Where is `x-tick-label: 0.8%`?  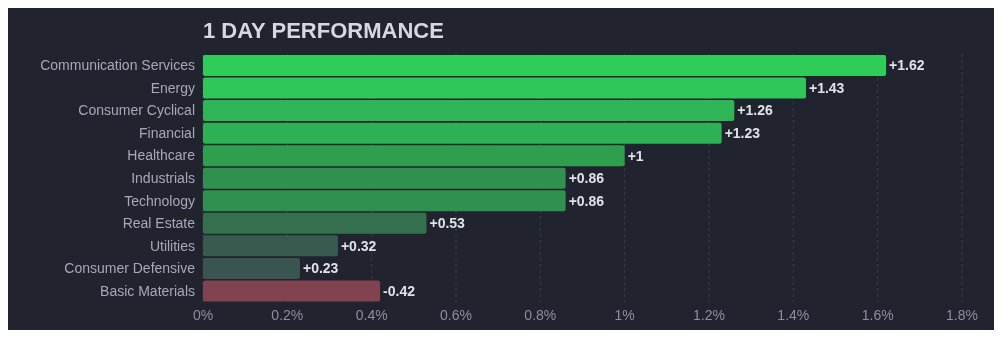
x-tick-label: 0.8% is located at coordinates (540, 314).